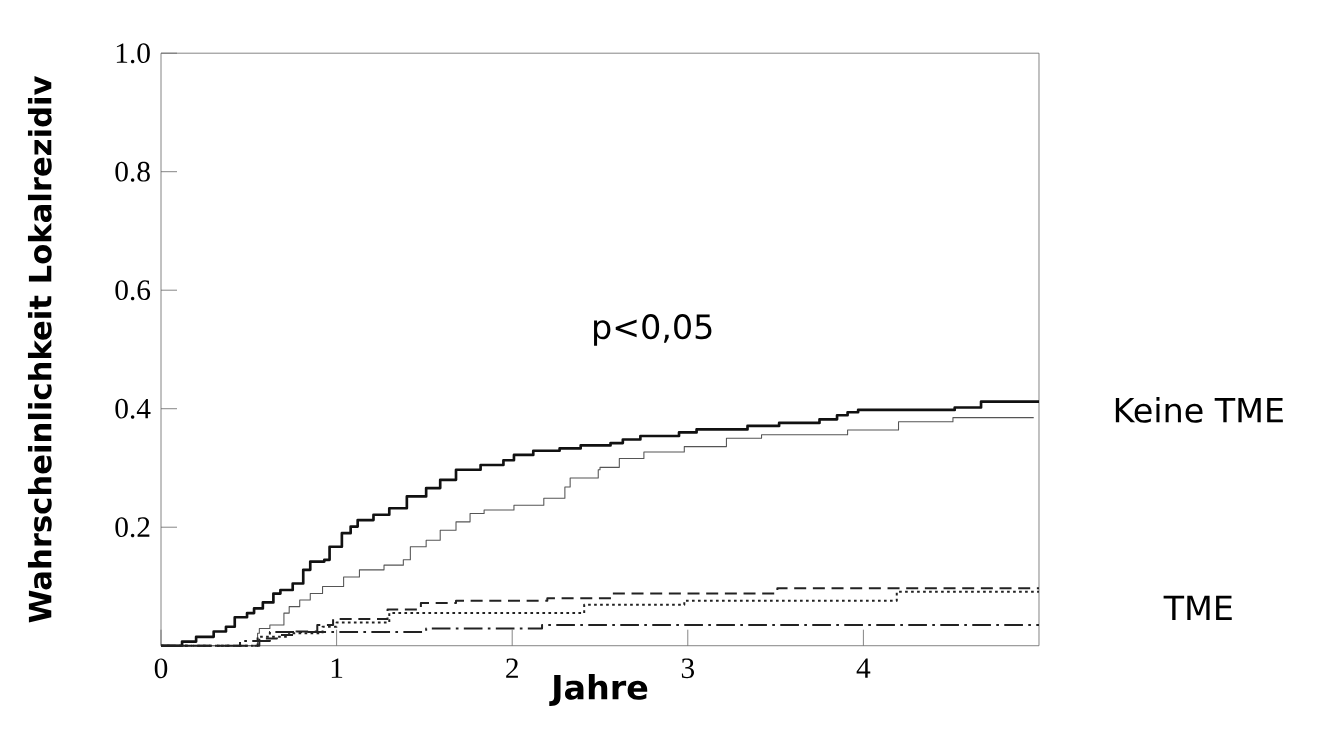 The width and height of the screenshot is (1340, 744). Describe the element at coordinates (133, 53) in the screenshot. I see `y-tick-label: 1.0` at that location.